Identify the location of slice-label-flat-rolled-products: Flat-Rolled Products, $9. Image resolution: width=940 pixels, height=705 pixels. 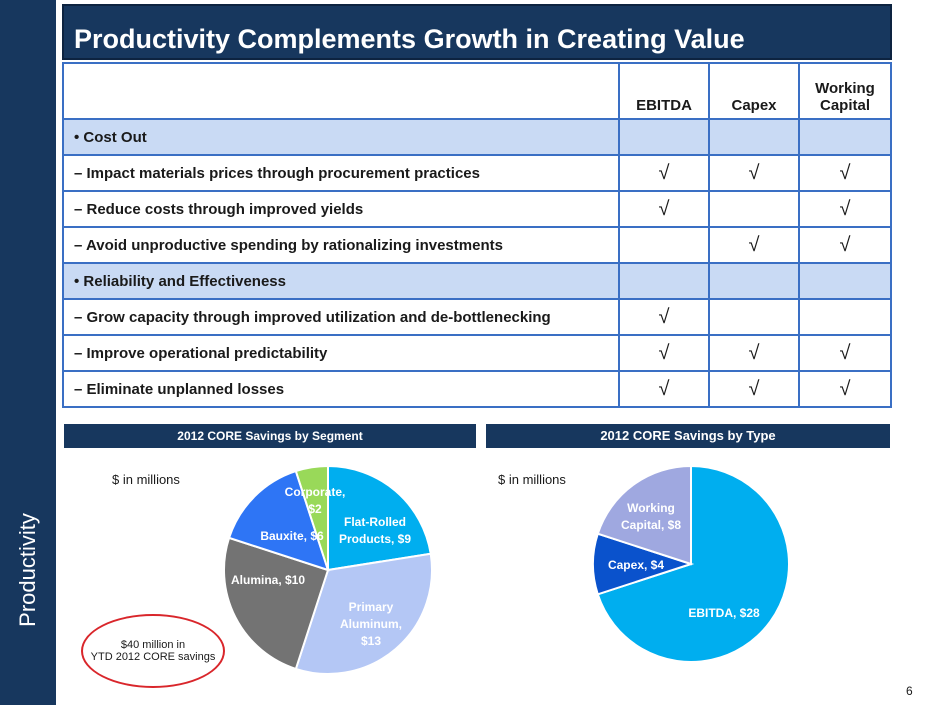
(375, 530).